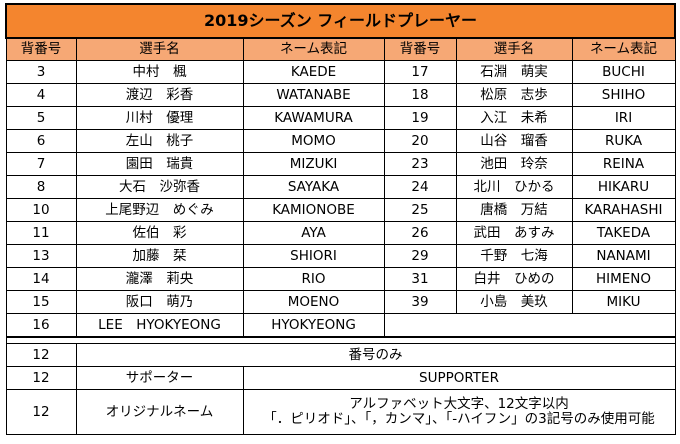 This screenshot has width=680, height=444. Describe the element at coordinates (159, 72) in the screenshot. I see `player-name-left: 中村 楓` at that location.